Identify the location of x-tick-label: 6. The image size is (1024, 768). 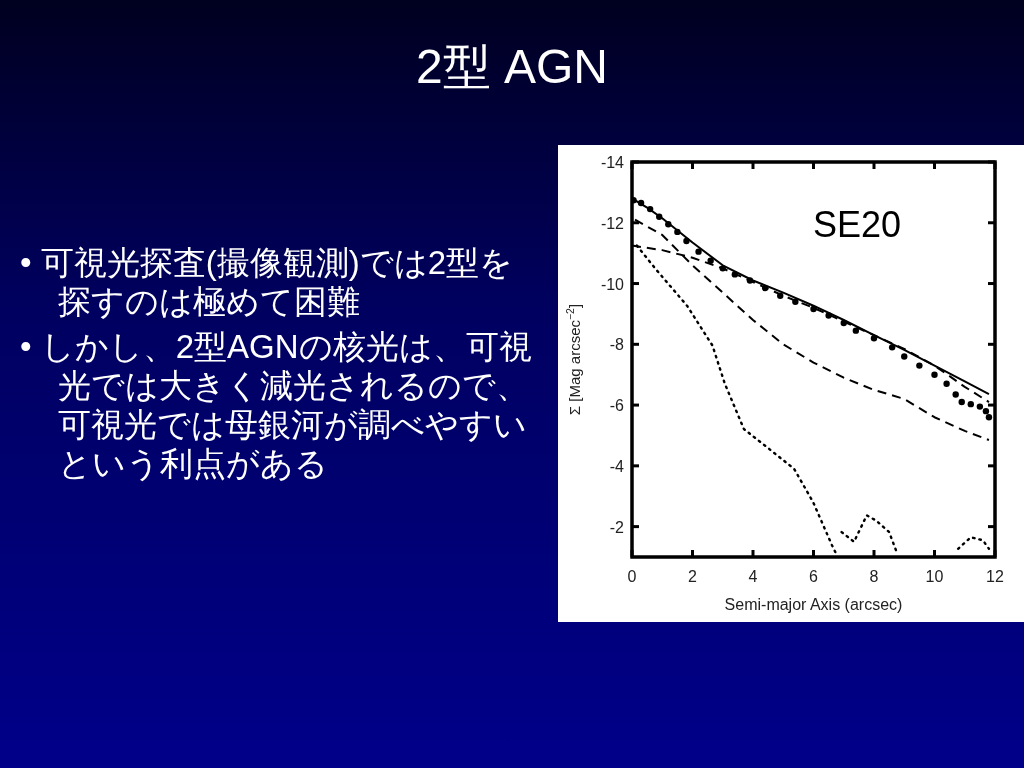
(814, 576).